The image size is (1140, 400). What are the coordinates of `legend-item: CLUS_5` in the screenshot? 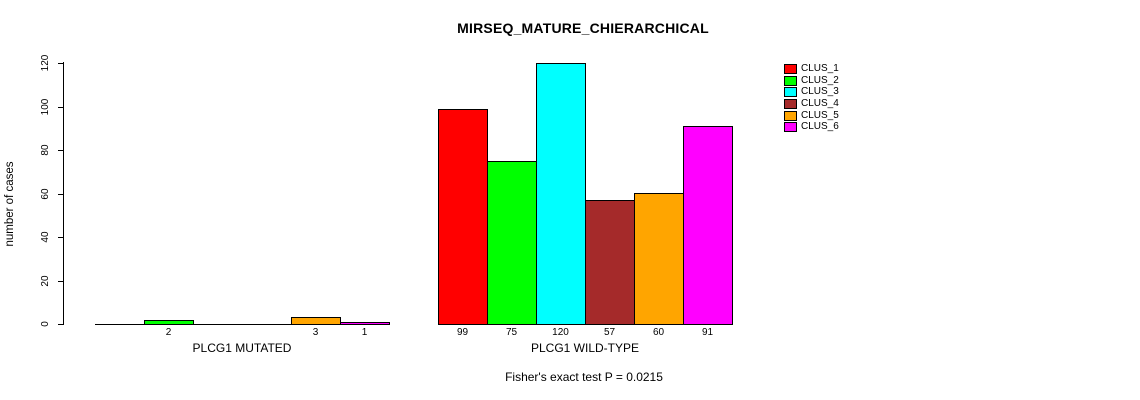 It's located at (811, 116).